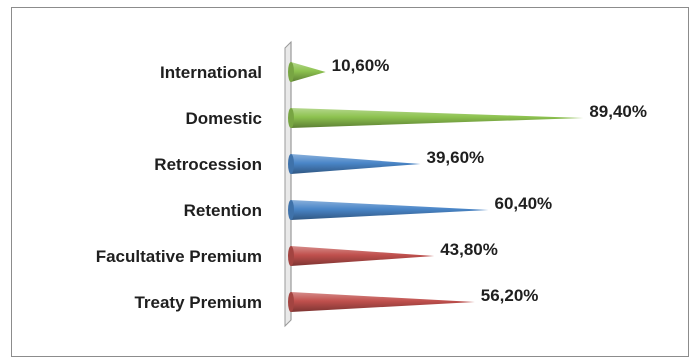 The height and width of the screenshot is (360, 693). I want to click on category-label: Retrocession, so click(208, 164).